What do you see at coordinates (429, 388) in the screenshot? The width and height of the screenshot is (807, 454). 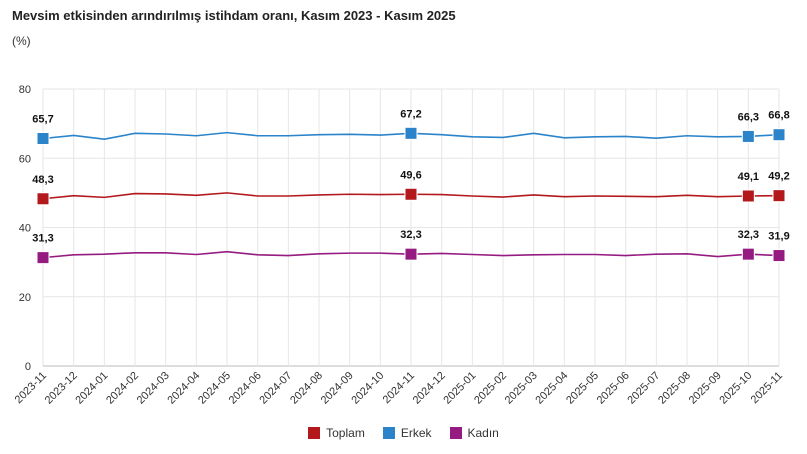 I see `x-tick-label: 2024-12` at bounding box center [429, 388].